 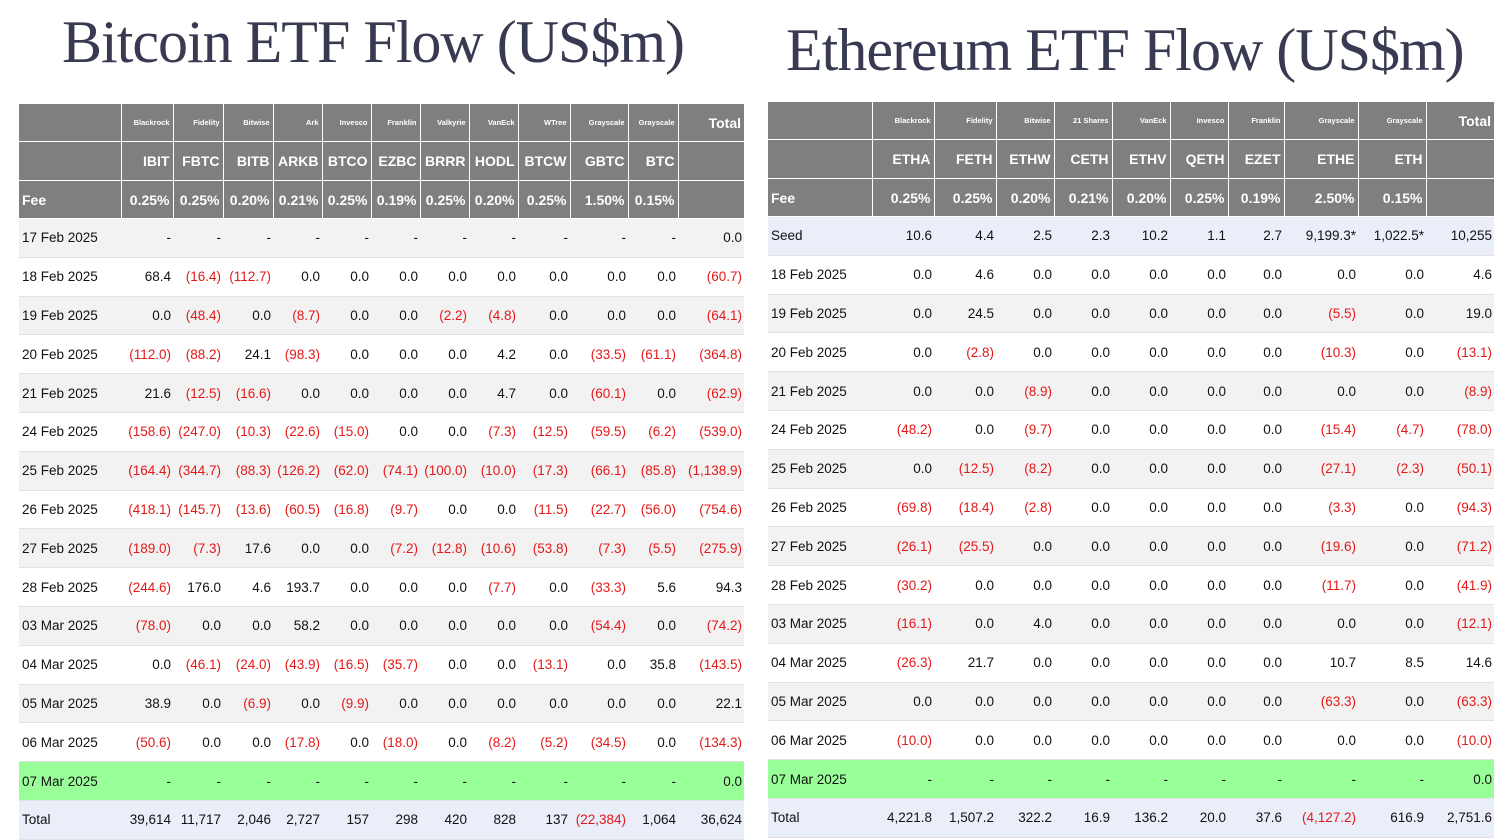 What do you see at coordinates (396, 161) in the screenshot?
I see `btc-ticker-header: EZBC` at bounding box center [396, 161].